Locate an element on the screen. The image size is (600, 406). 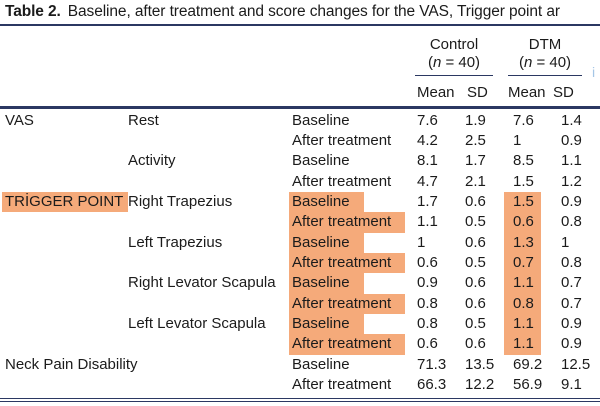
control-sd: 2.1 is located at coordinates (475, 181).